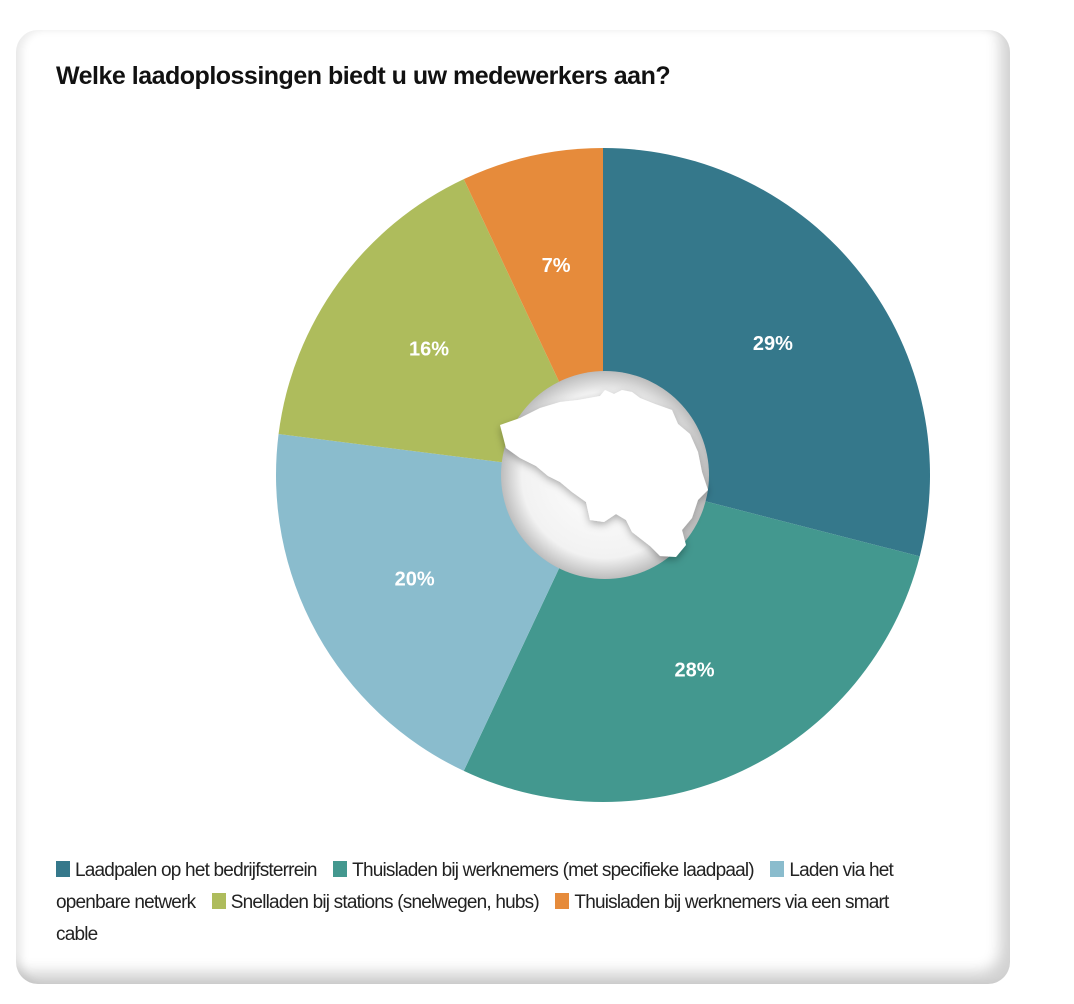 This screenshot has height=1004, width=1074. What do you see at coordinates (440, 327) in the screenshot?
I see `pie-slice` at bounding box center [440, 327].